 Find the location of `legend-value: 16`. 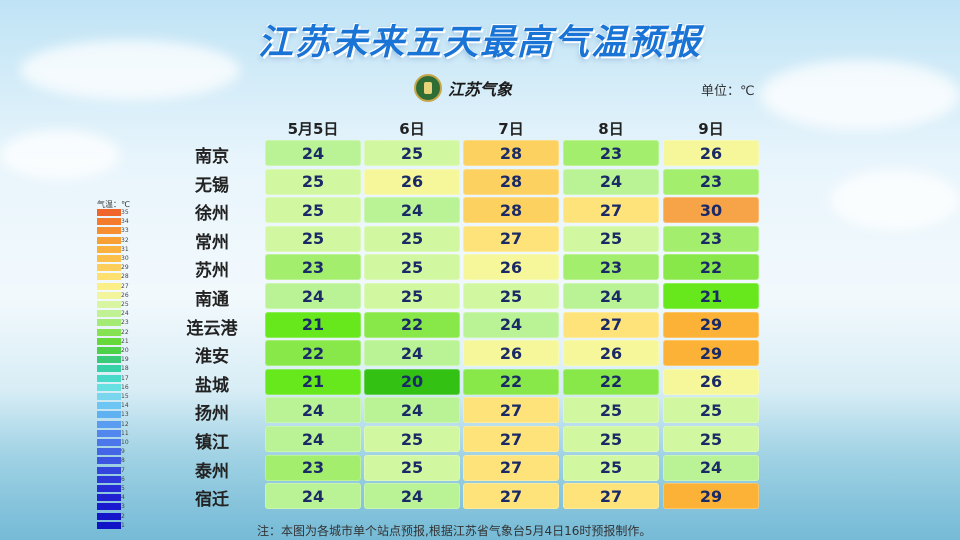

legend-value: 16 is located at coordinates (125, 387).